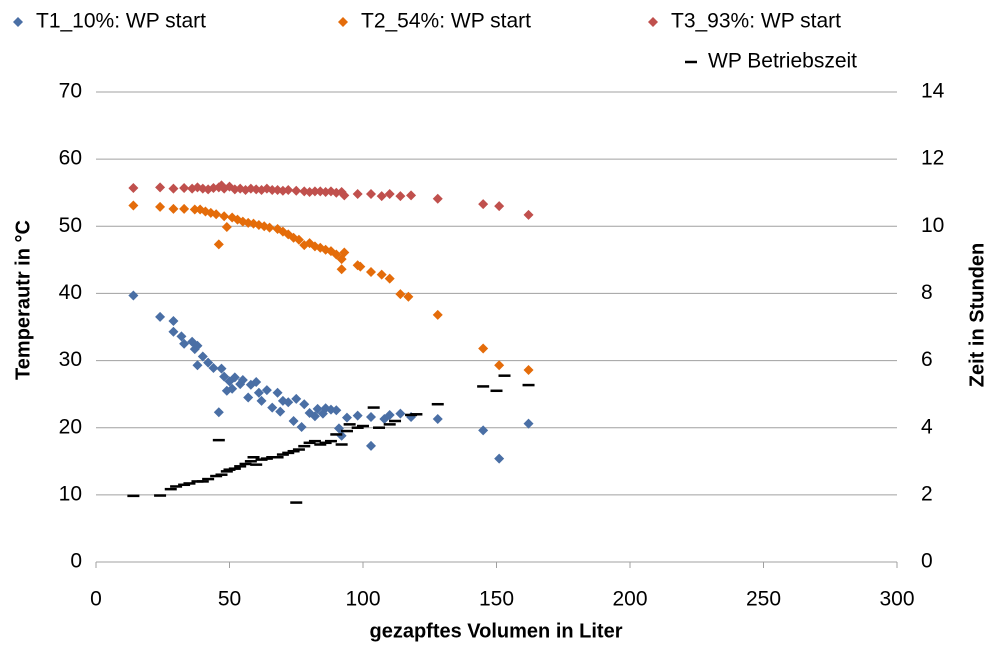 This screenshot has height=648, width=991. Describe the element at coordinates (933, 91) in the screenshot. I see `y2-tick-label: 14` at that location.